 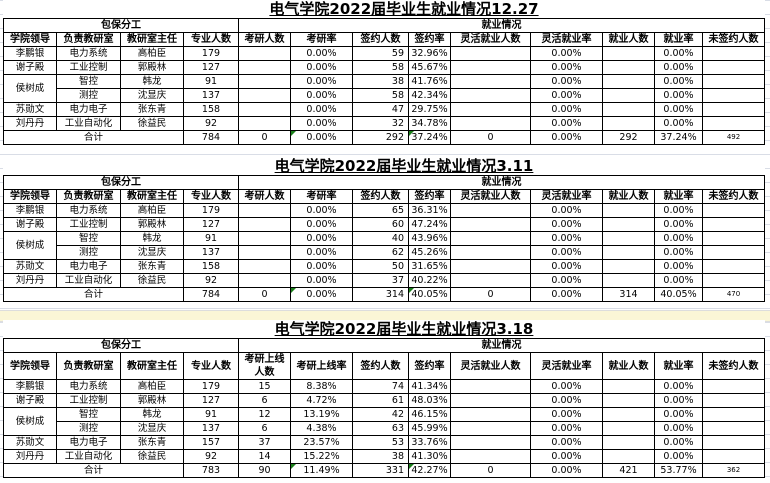 What do you see at coordinates (380, 137) in the screenshot?
I see `total-value: 292` at bounding box center [380, 137].